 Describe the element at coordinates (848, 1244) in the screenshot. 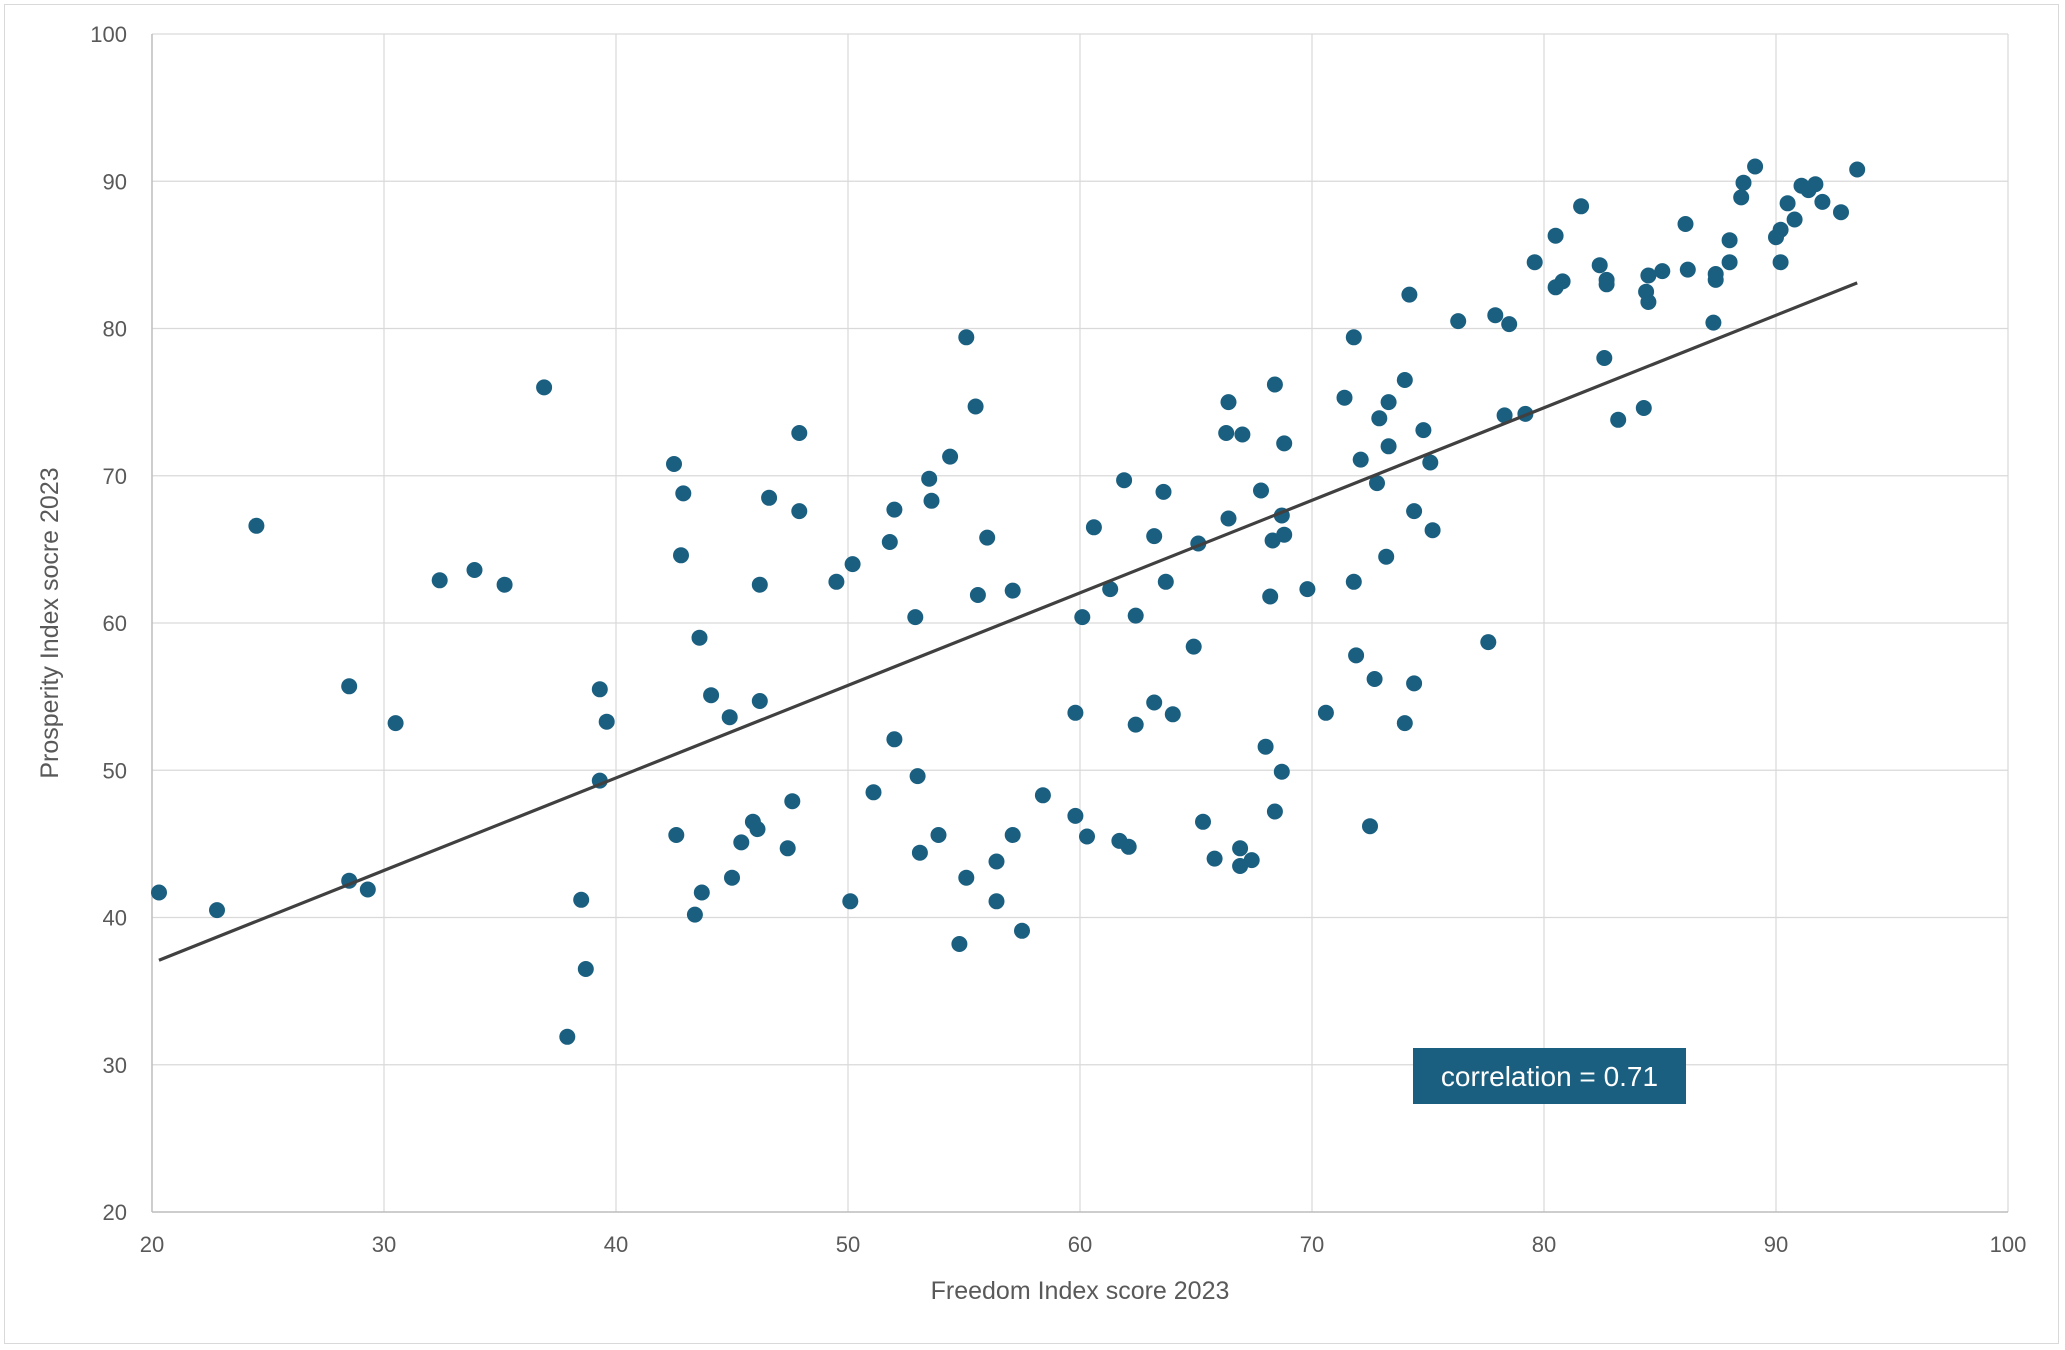

I see `x-tick-label: 50` at that location.